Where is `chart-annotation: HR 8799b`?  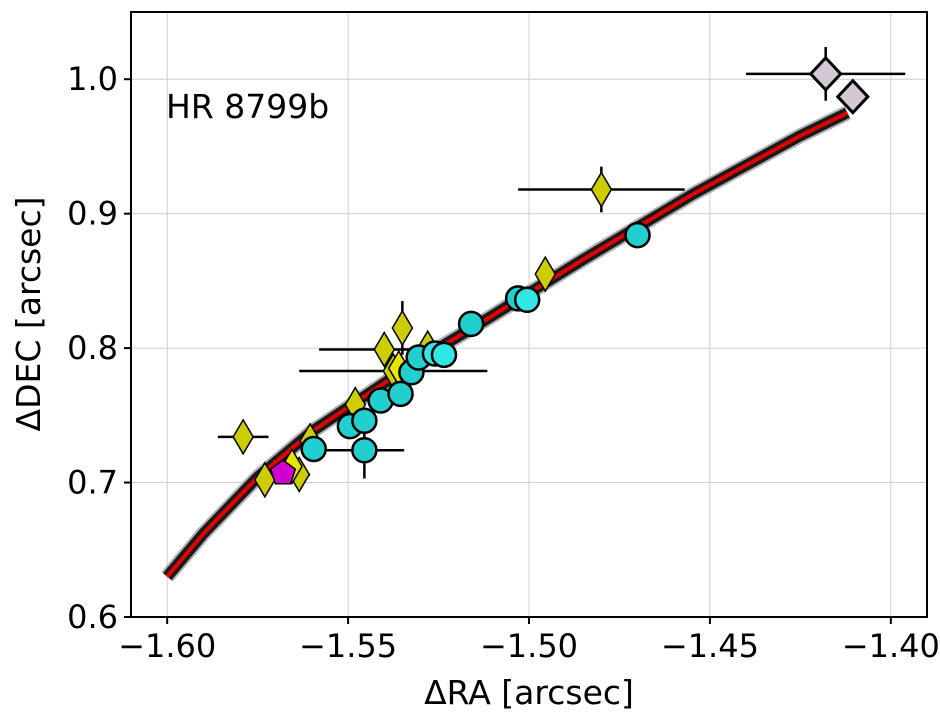 chart-annotation: HR 8799b is located at coordinates (247, 106).